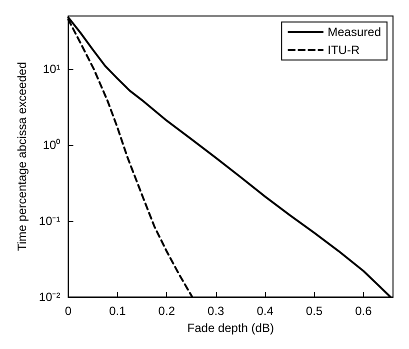  What do you see at coordinates (363, 311) in the screenshot?
I see `x-tick-label: 0.6` at bounding box center [363, 311].